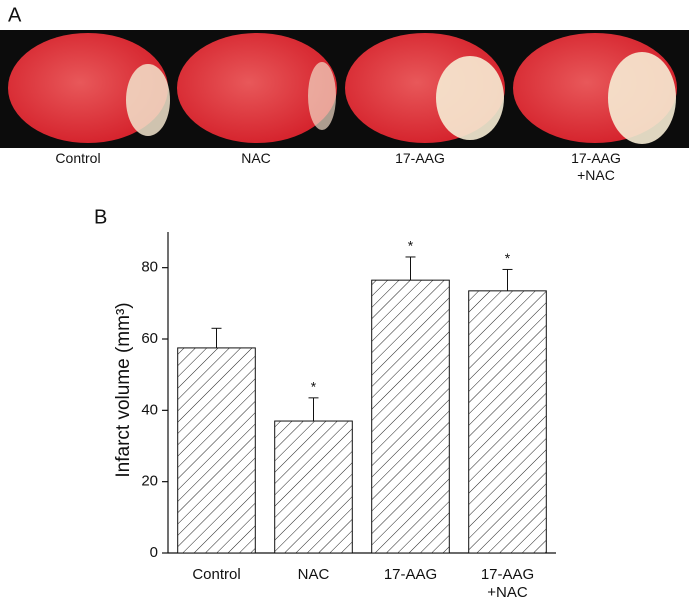 The width and height of the screenshot is (689, 612). What do you see at coordinates (410, 574) in the screenshot?
I see `x-tick-label: 17-AAG` at bounding box center [410, 574].